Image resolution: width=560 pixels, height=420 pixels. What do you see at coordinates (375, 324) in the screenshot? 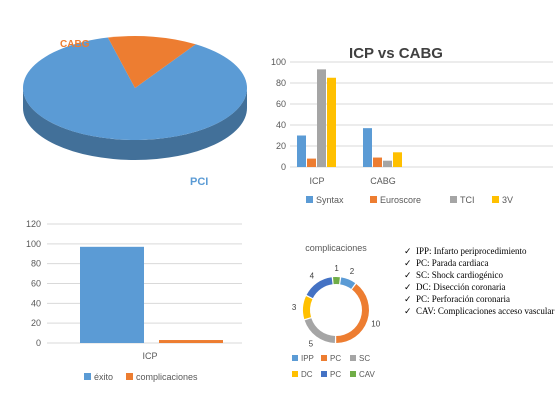
I see `doughnut-value-label: 10` at bounding box center [375, 324].